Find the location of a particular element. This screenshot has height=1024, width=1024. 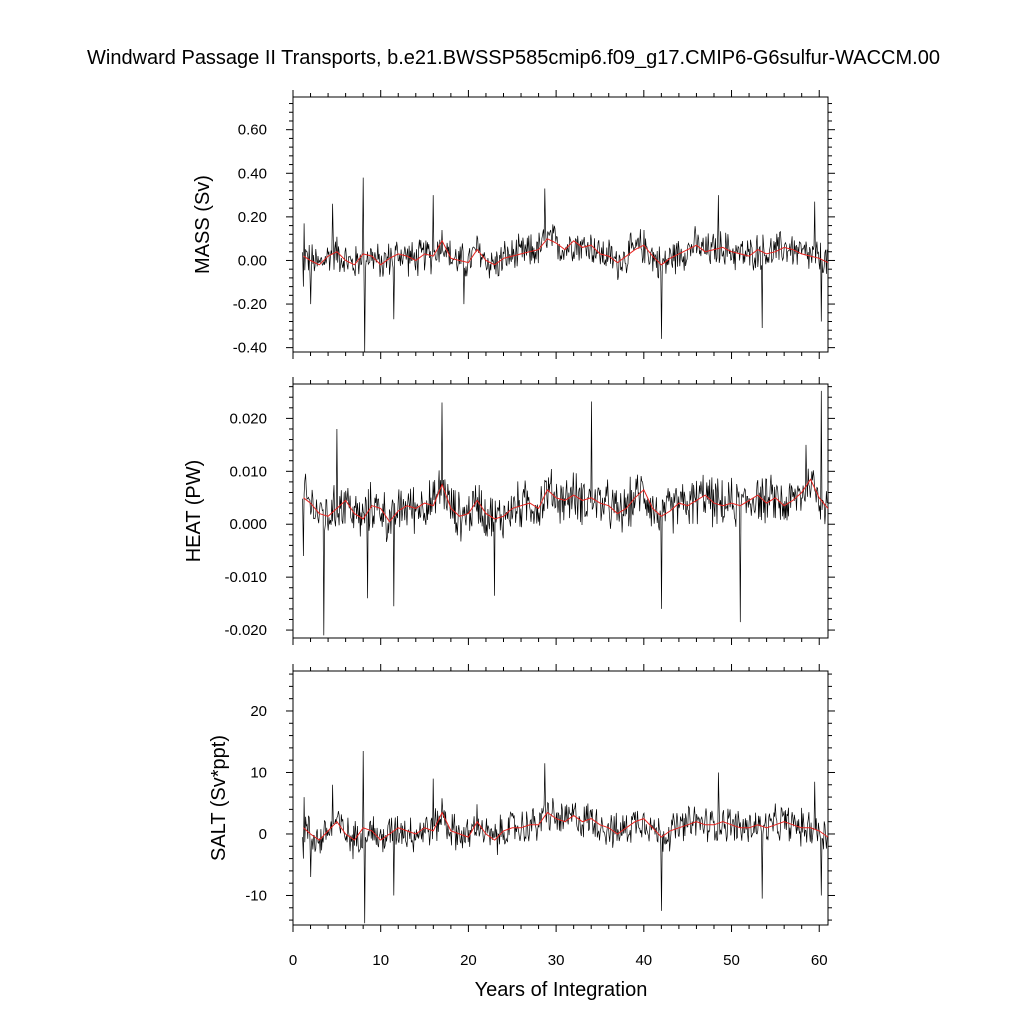

y-tick-label: 10 is located at coordinates (258, 772).